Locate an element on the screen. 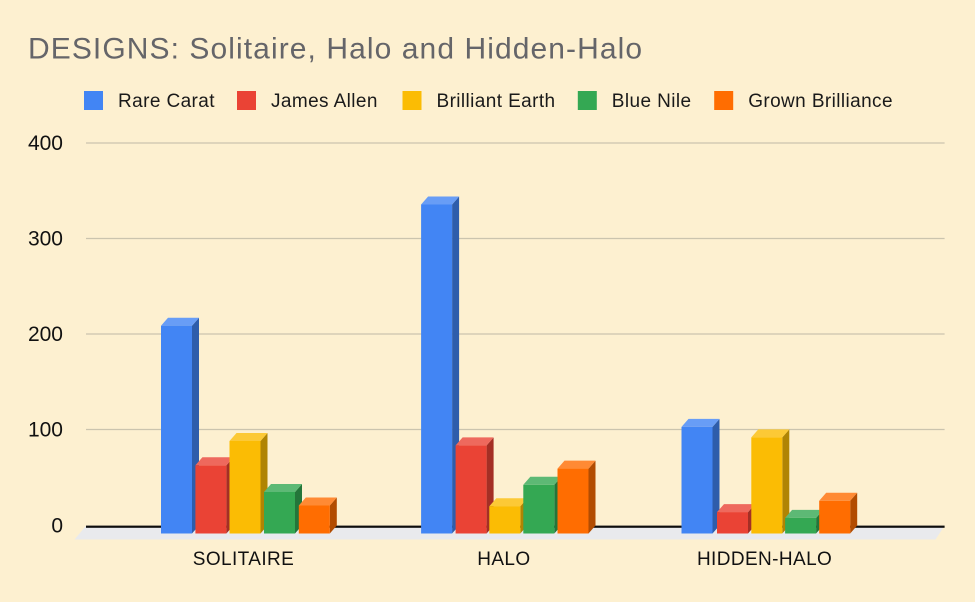  svg-text: 100 is located at coordinates (45, 430).